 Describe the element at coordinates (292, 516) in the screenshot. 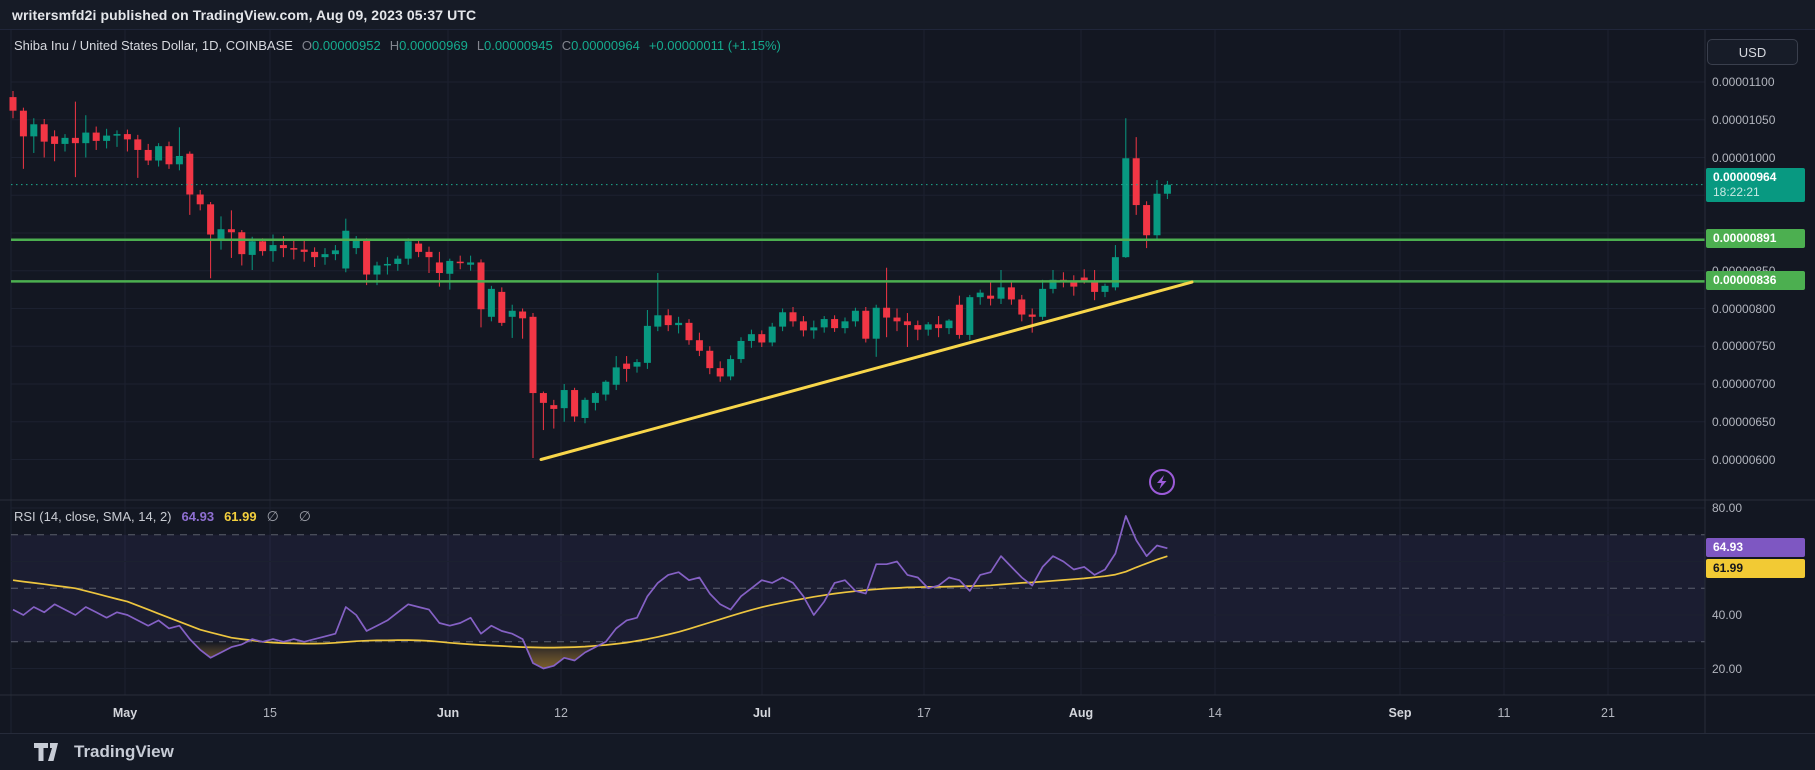

I see `empty-set-icons: ∅ ∅` at that location.